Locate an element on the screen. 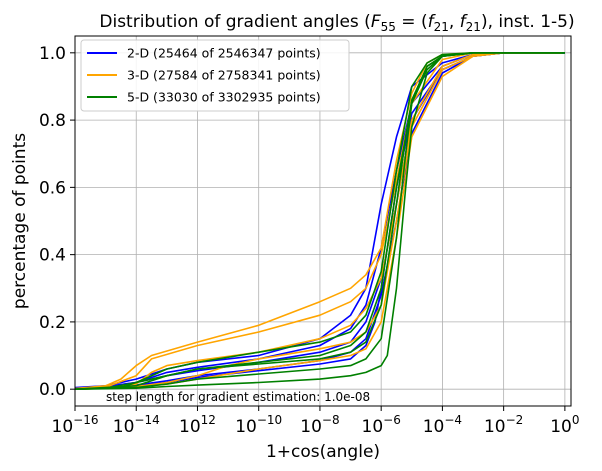 This screenshot has height=471, width=602. title-suffix: ), inst. 1-5) is located at coordinates (528, 22).